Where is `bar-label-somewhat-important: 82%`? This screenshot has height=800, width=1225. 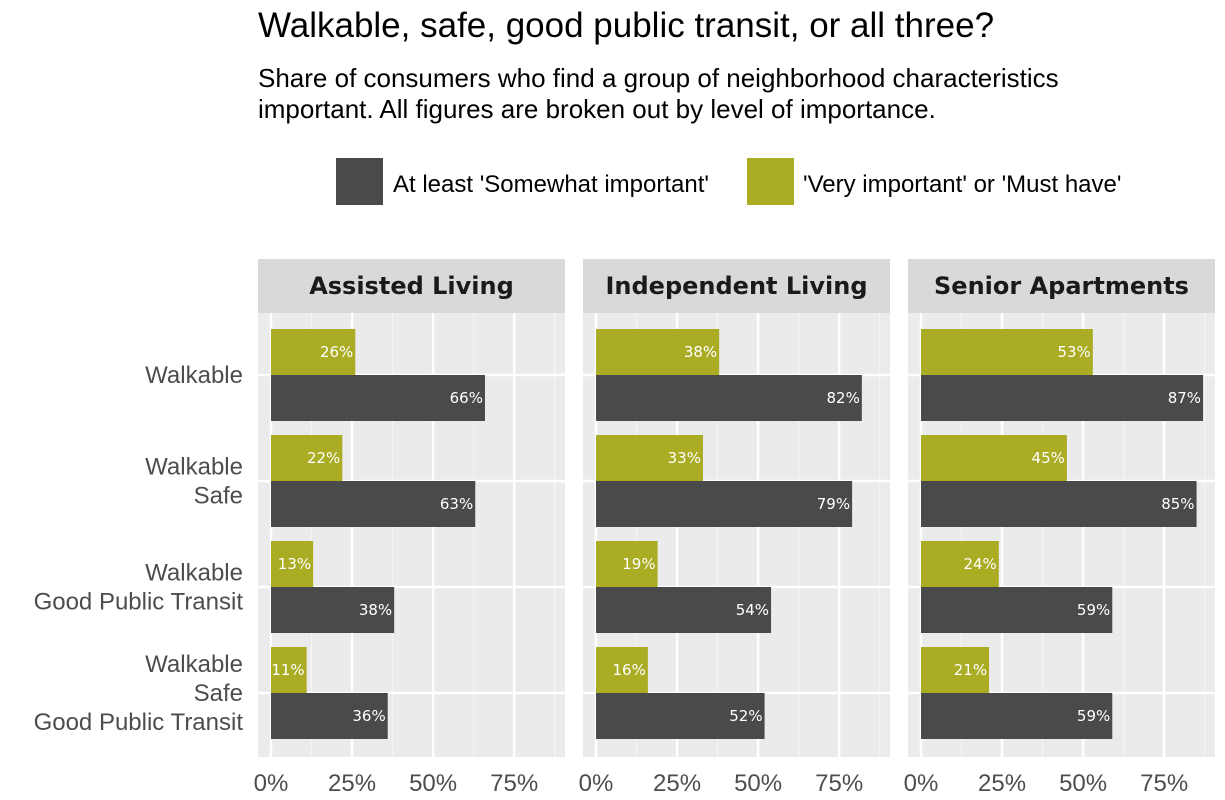 bar-label-somewhat-important: 82% is located at coordinates (843, 398).